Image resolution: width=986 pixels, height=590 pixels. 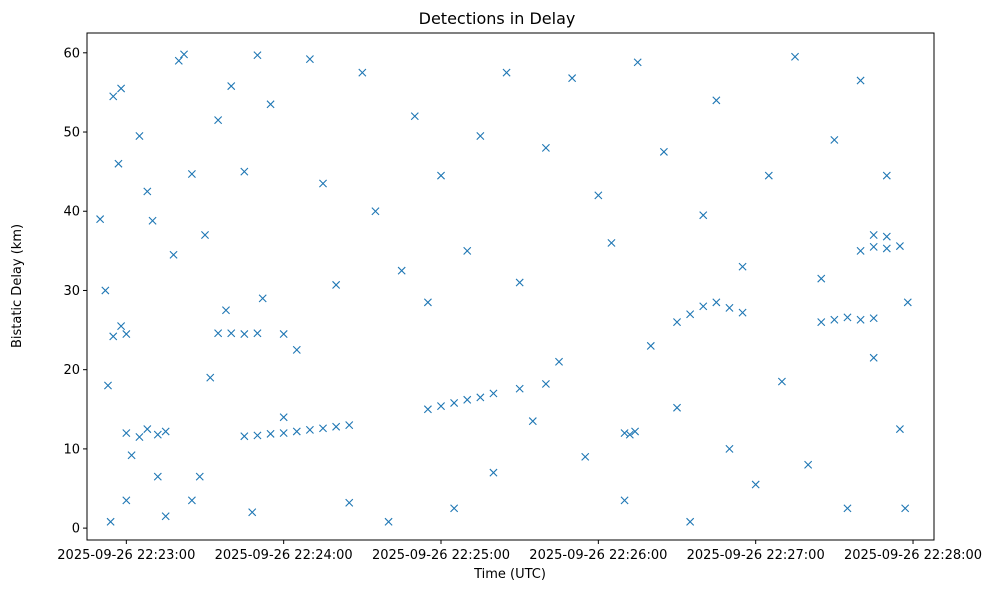 I want to click on y-tick-label: 60, so click(x=71, y=53).